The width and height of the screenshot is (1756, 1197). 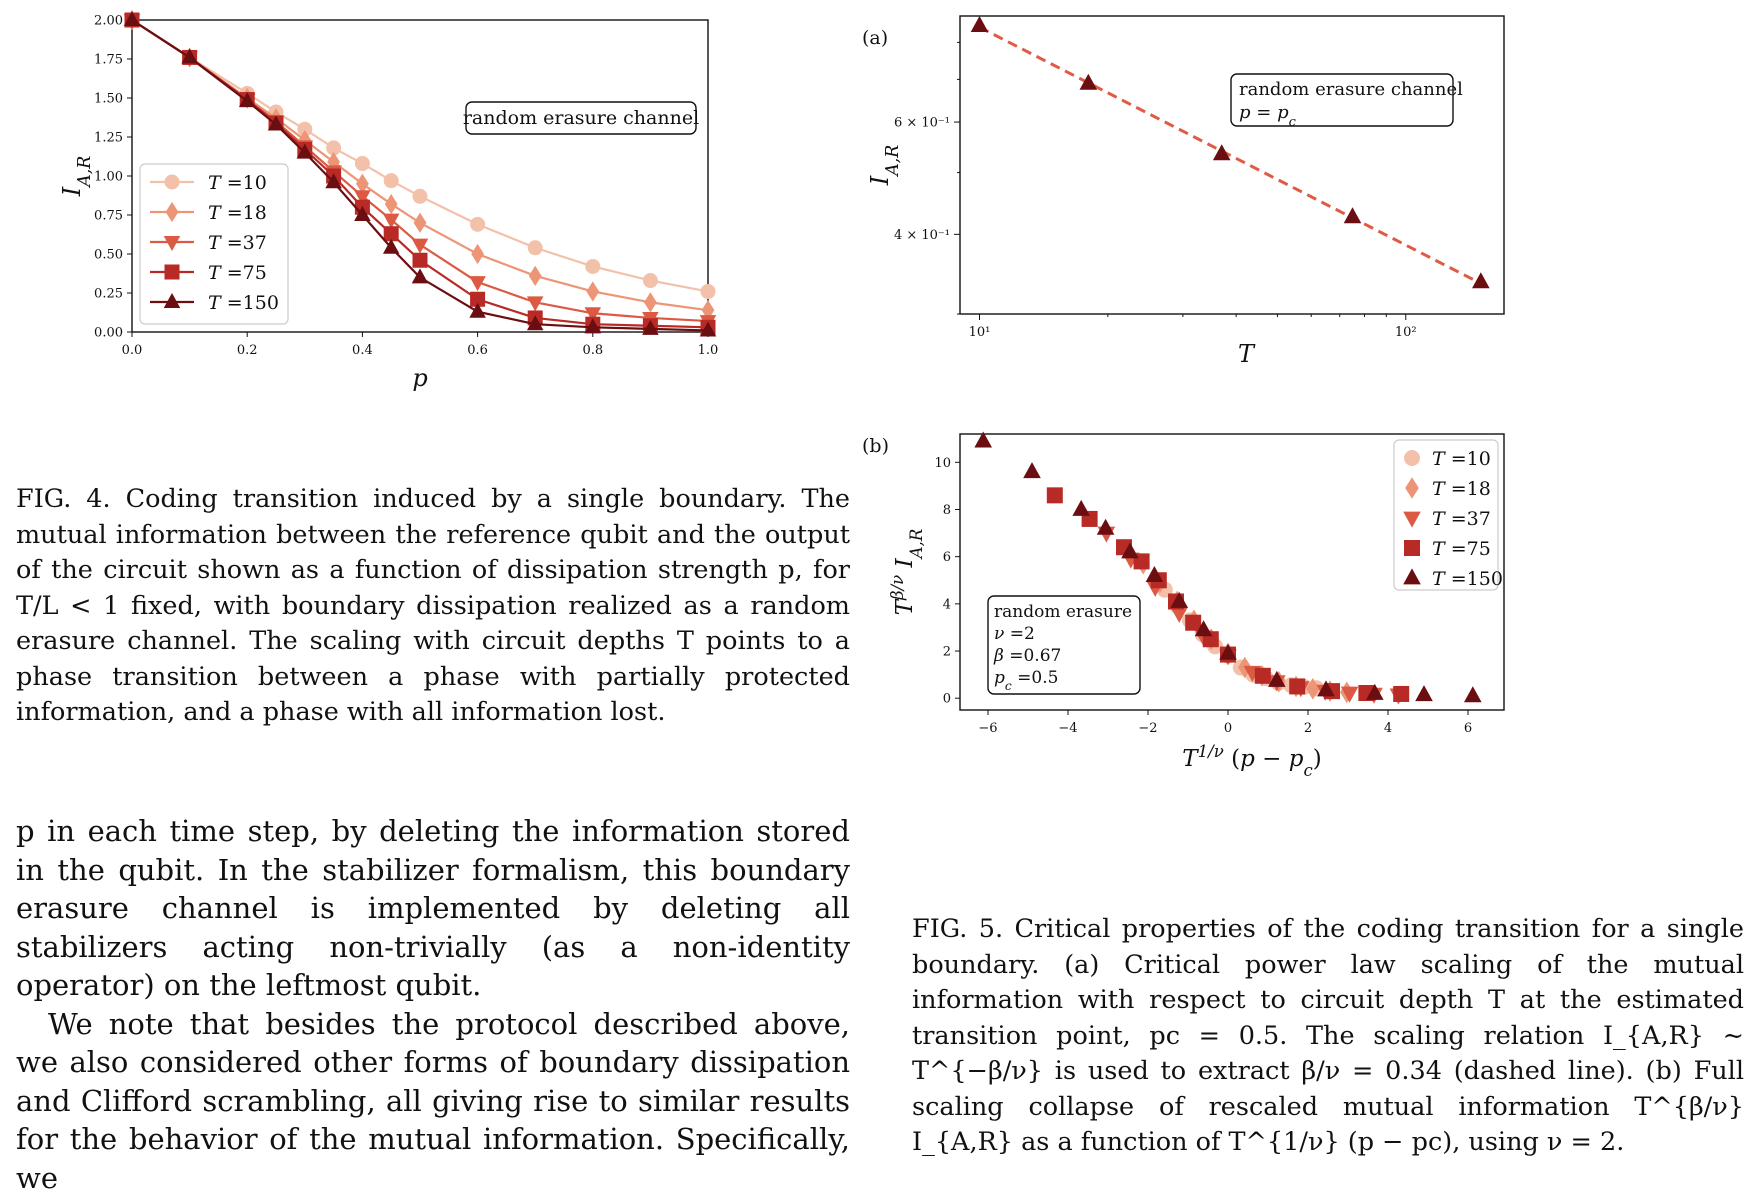 I want to click on y-tick-label: 0.75, so click(x=108, y=216).